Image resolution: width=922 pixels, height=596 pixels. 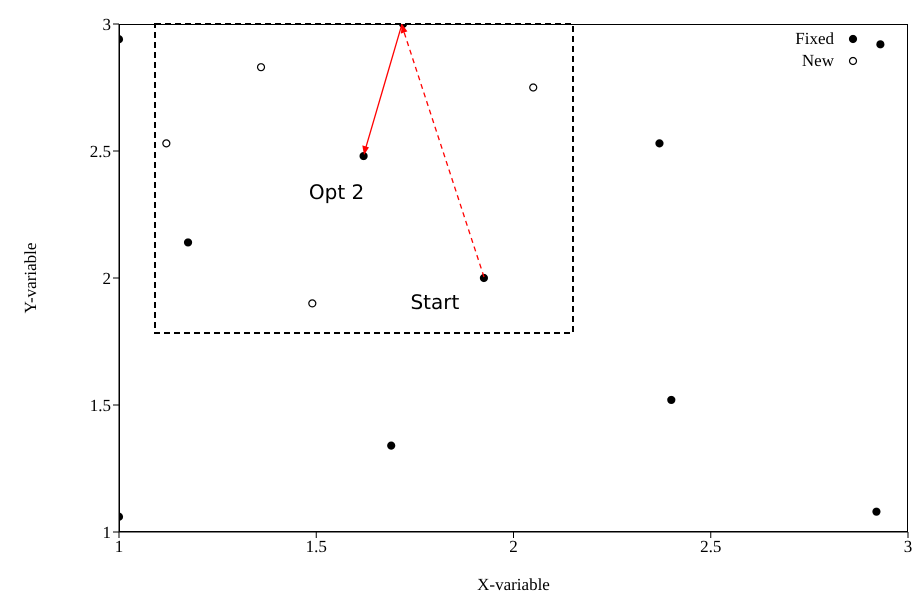 What do you see at coordinates (711, 546) in the screenshot?
I see `x-tick-label: 2.5` at bounding box center [711, 546].